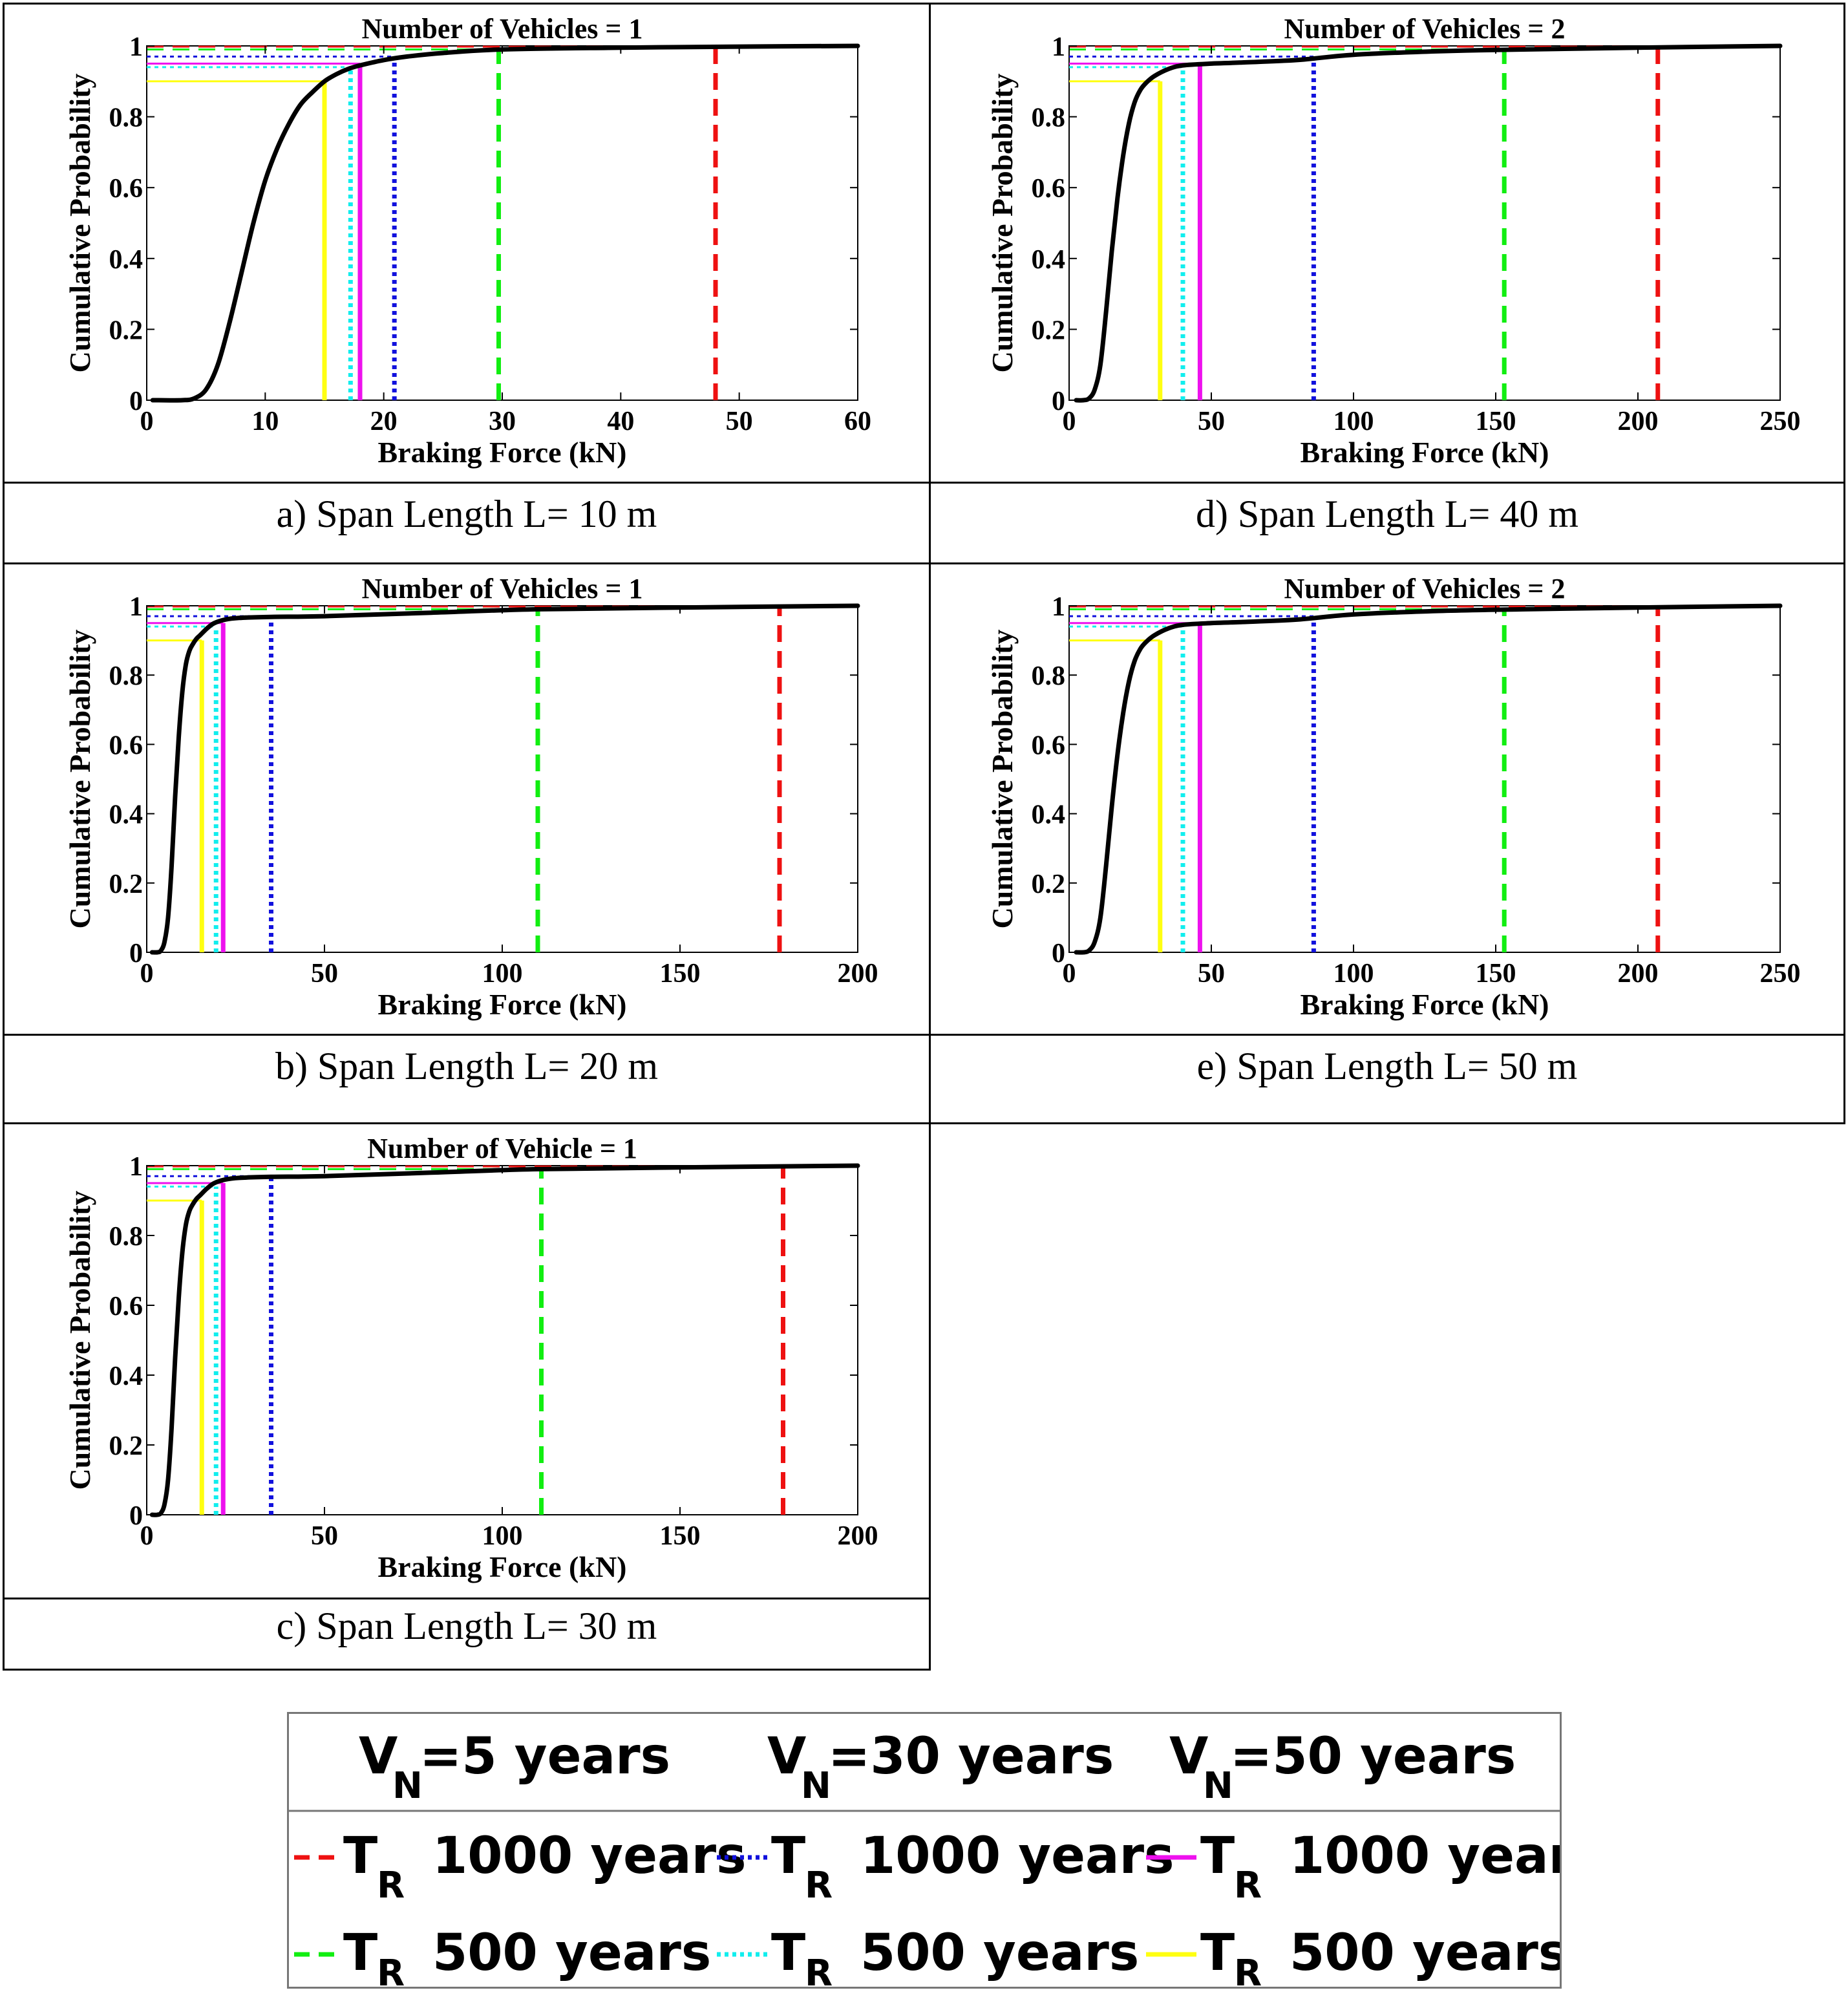 The height and width of the screenshot is (1999, 1848). I want to click on caption-a: a) Span Length L= 10 m, so click(466, 514).